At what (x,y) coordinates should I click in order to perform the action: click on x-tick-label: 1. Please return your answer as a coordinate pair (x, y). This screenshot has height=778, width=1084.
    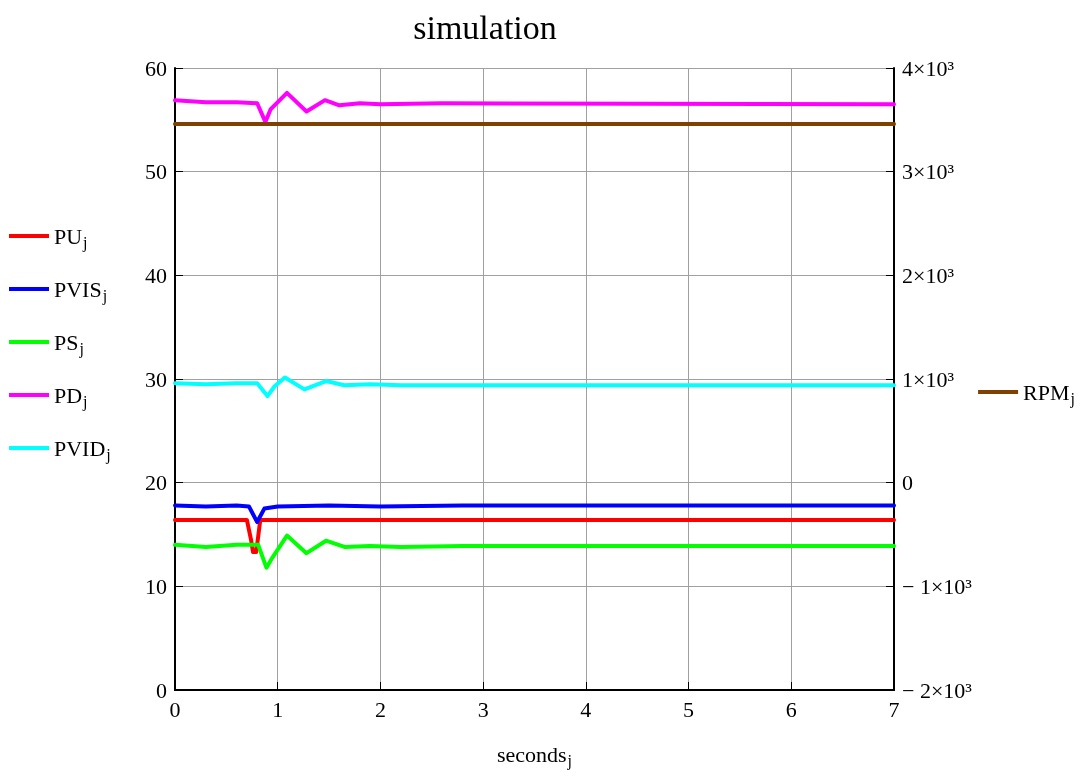
    Looking at the image, I should click on (278, 709).